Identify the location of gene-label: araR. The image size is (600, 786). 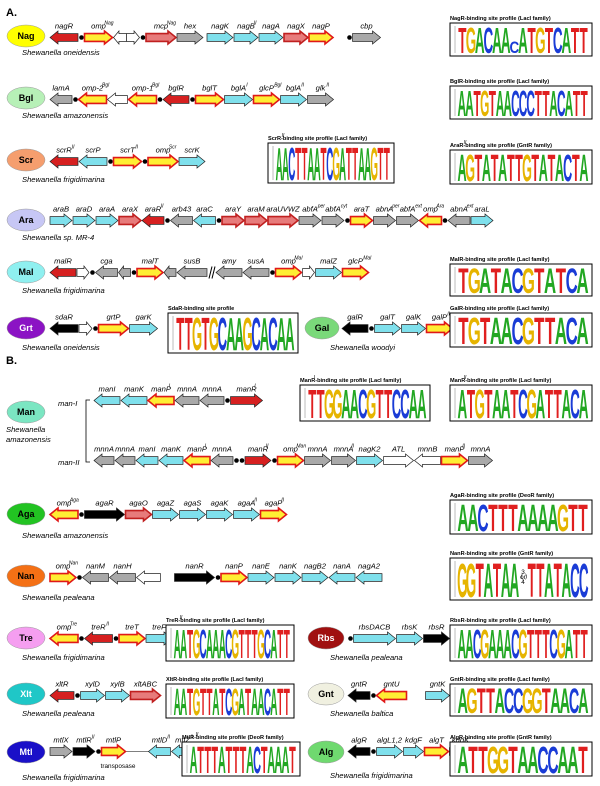
(153, 209).